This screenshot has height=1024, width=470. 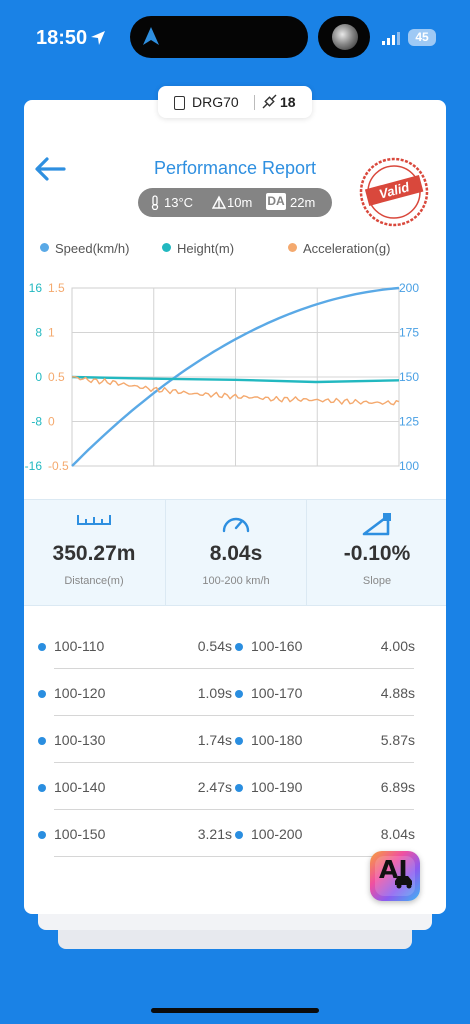 I want to click on device-icon, so click(x=179, y=103).